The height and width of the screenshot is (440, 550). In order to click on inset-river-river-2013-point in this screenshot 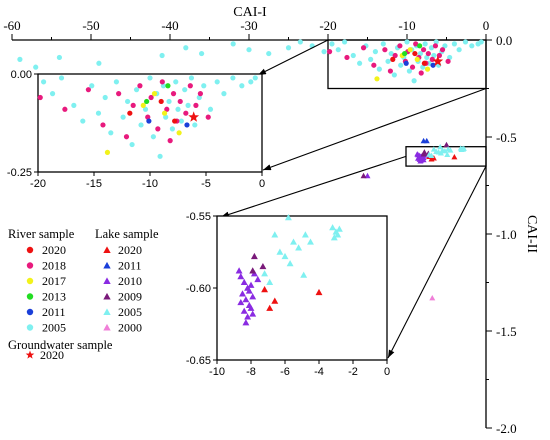, I will do `click(147, 101)`.